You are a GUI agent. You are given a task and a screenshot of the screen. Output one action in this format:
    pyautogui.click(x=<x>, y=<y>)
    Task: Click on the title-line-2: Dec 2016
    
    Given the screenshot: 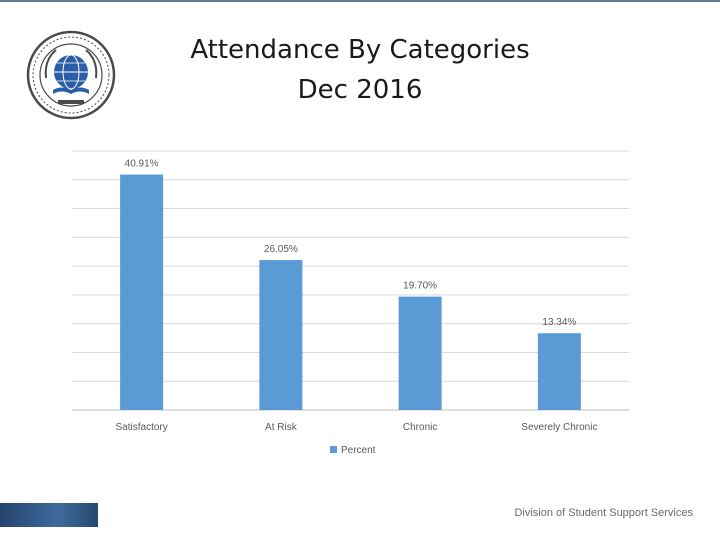 What is the action you would take?
    pyautogui.click(x=360, y=90)
    